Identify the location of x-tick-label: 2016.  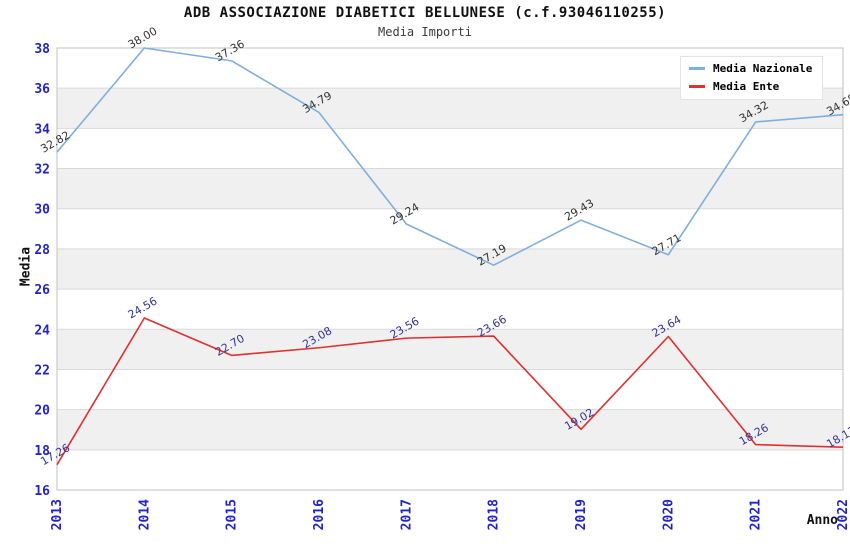
(319, 514).